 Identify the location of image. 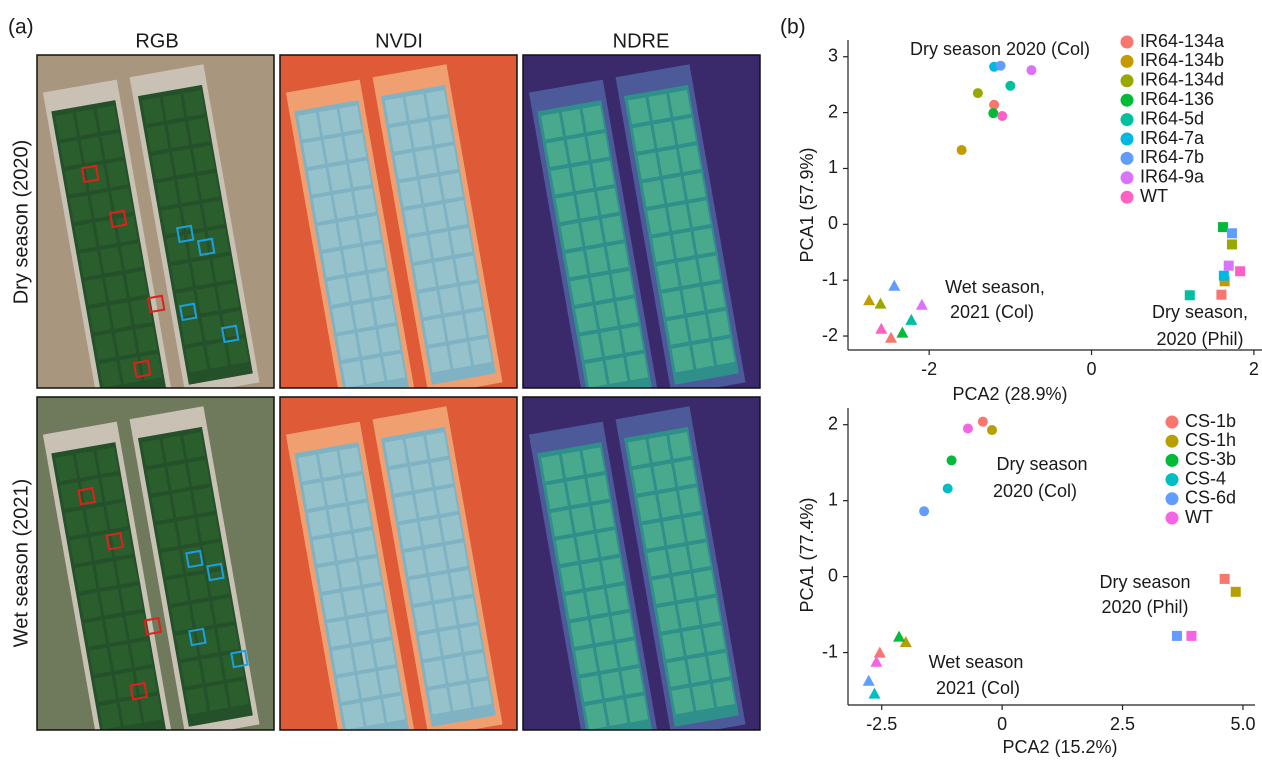
(398, 563).